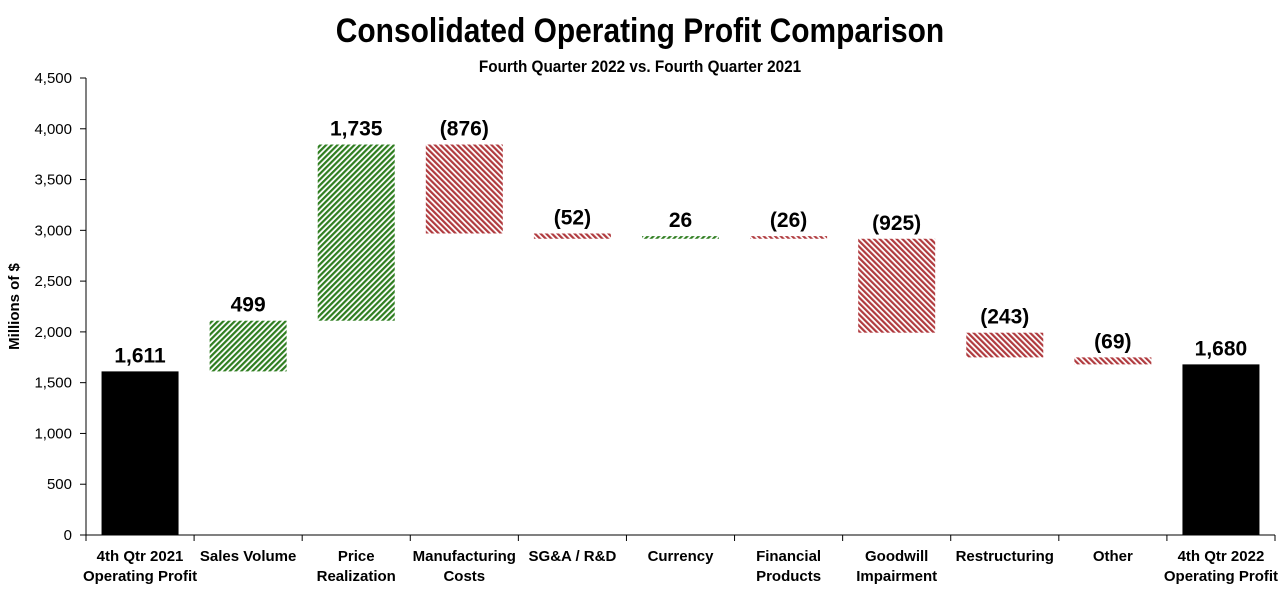 The width and height of the screenshot is (1280, 595). Describe the element at coordinates (140, 453) in the screenshot. I see `bar-4th-qtr-2021-operating-profit` at that location.